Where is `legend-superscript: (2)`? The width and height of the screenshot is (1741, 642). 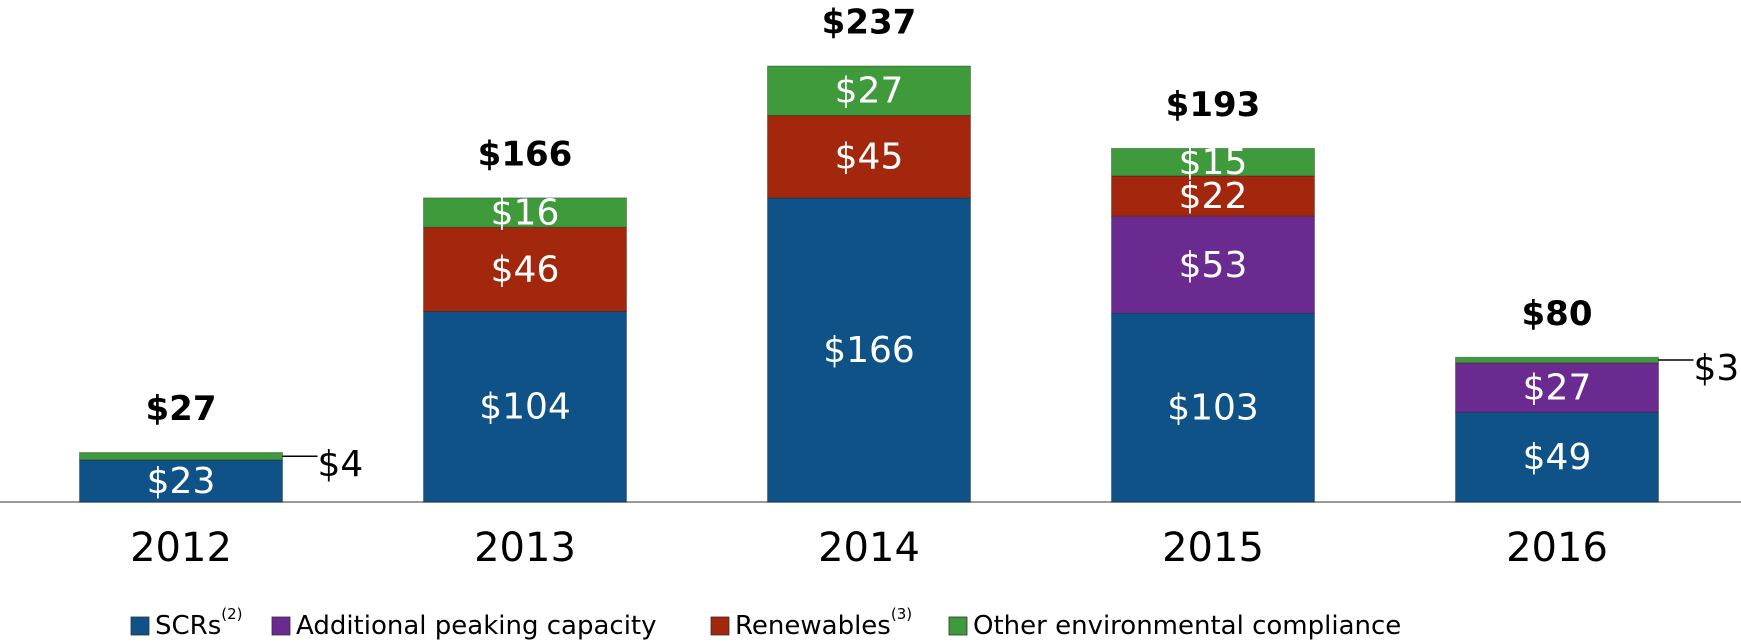
legend-superscript: (2) is located at coordinates (231, 614).